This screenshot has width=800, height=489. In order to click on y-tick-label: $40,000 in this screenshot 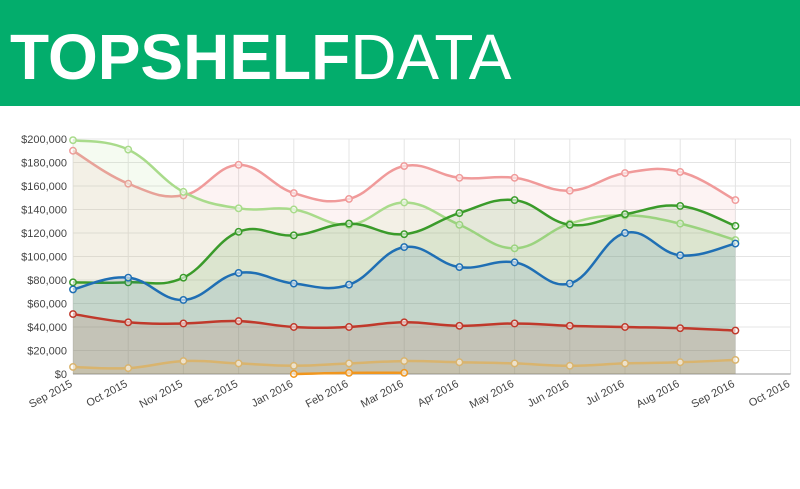, I will do `click(47, 328)`.